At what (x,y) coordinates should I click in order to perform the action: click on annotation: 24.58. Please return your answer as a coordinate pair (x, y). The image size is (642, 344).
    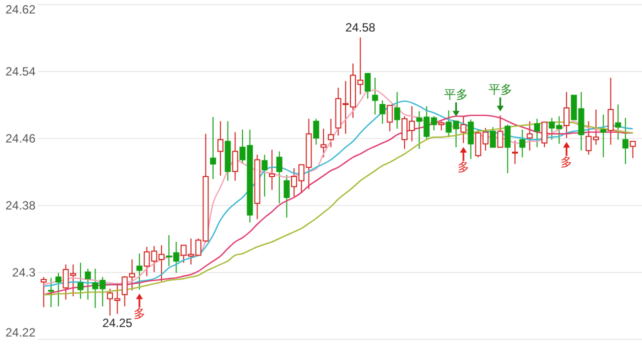
    Looking at the image, I should click on (360, 27).